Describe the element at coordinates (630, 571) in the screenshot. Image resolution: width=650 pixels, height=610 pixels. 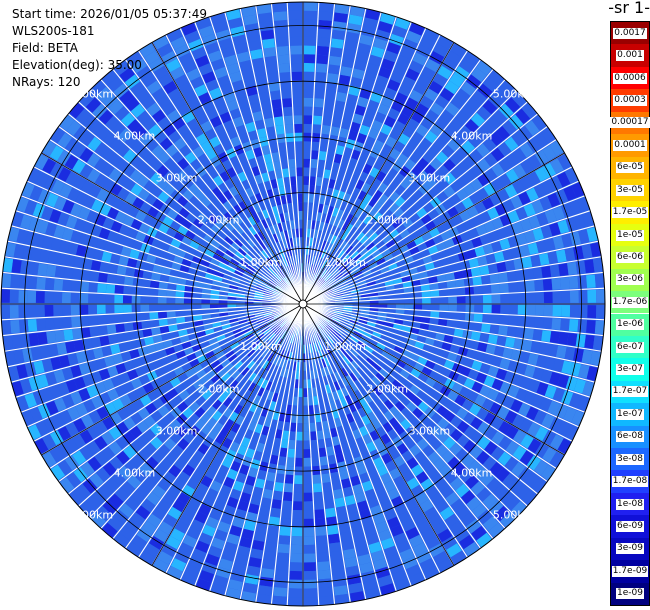
I see `colorbar-step: 1.7e-09` at that location.